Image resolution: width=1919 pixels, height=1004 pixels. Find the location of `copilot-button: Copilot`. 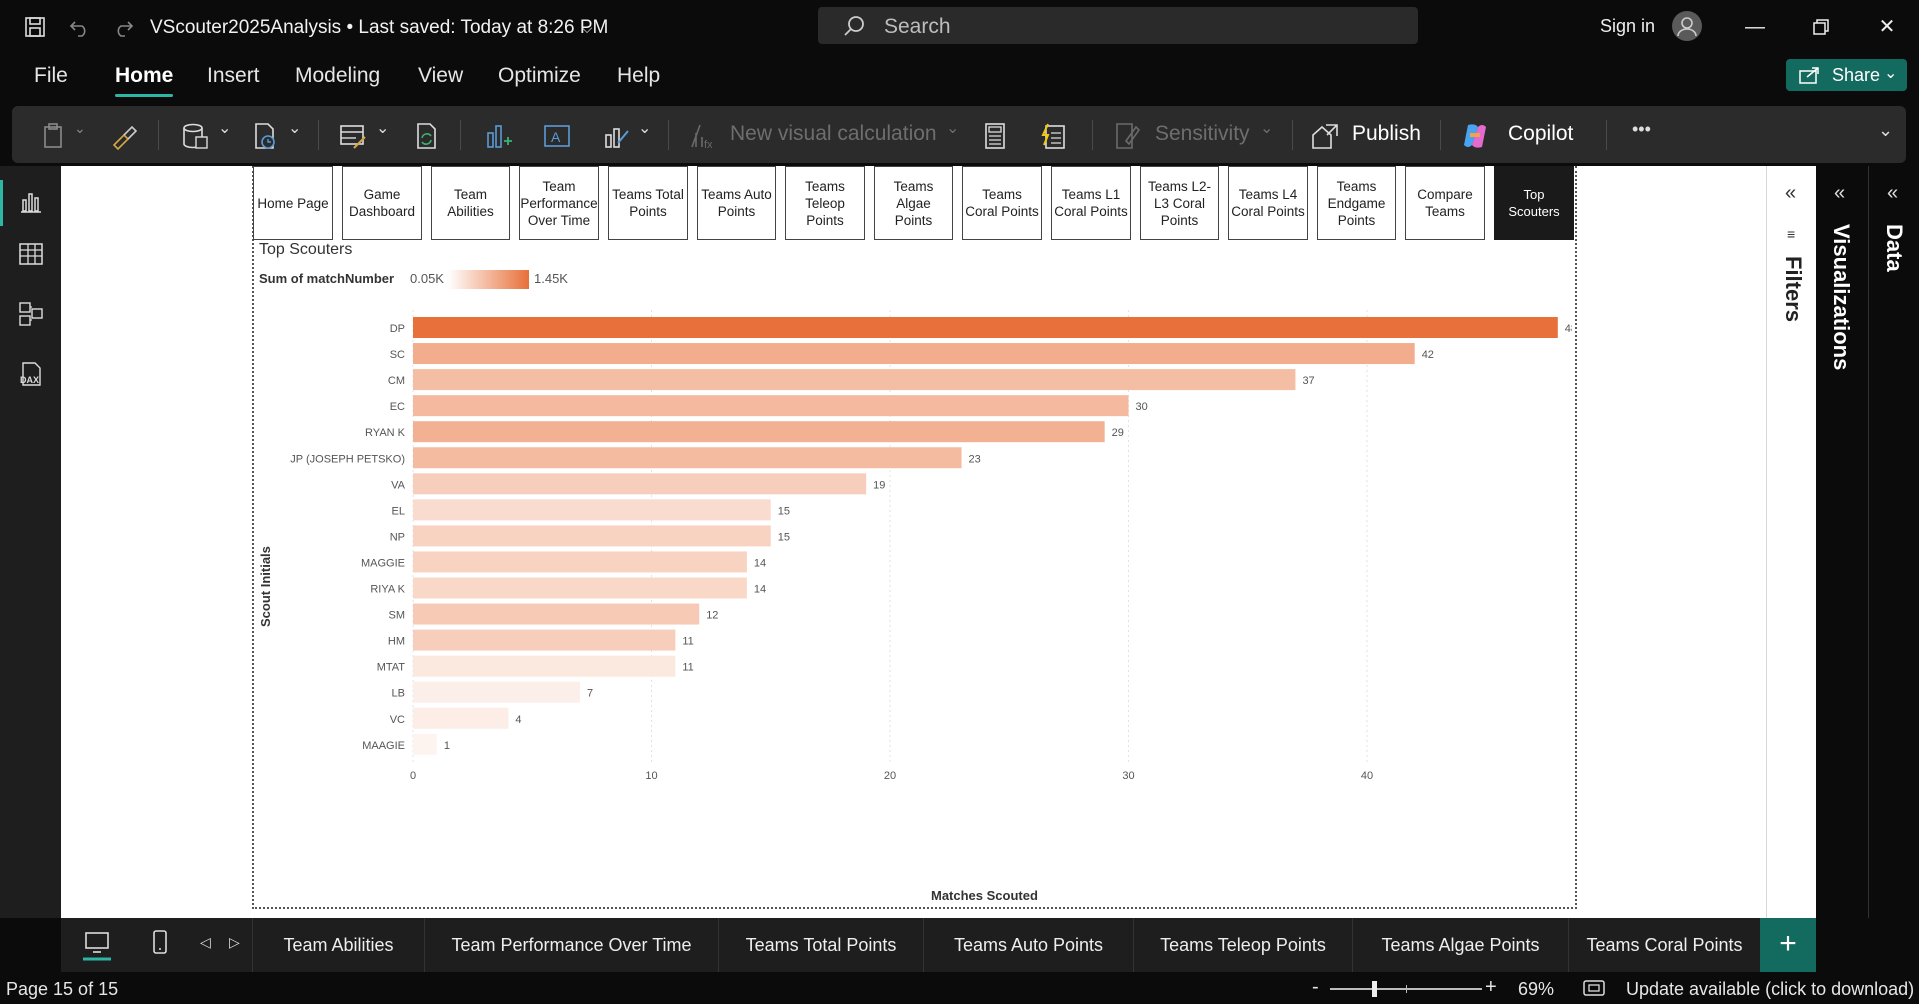

copilot-button: Copilot is located at coordinates (1541, 133).